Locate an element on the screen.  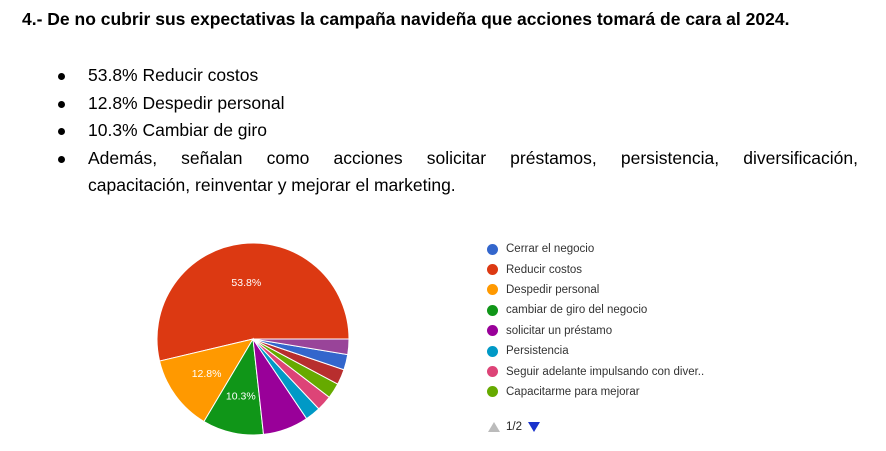
legend-item: Reducir costos is located at coordinates (595, 269).